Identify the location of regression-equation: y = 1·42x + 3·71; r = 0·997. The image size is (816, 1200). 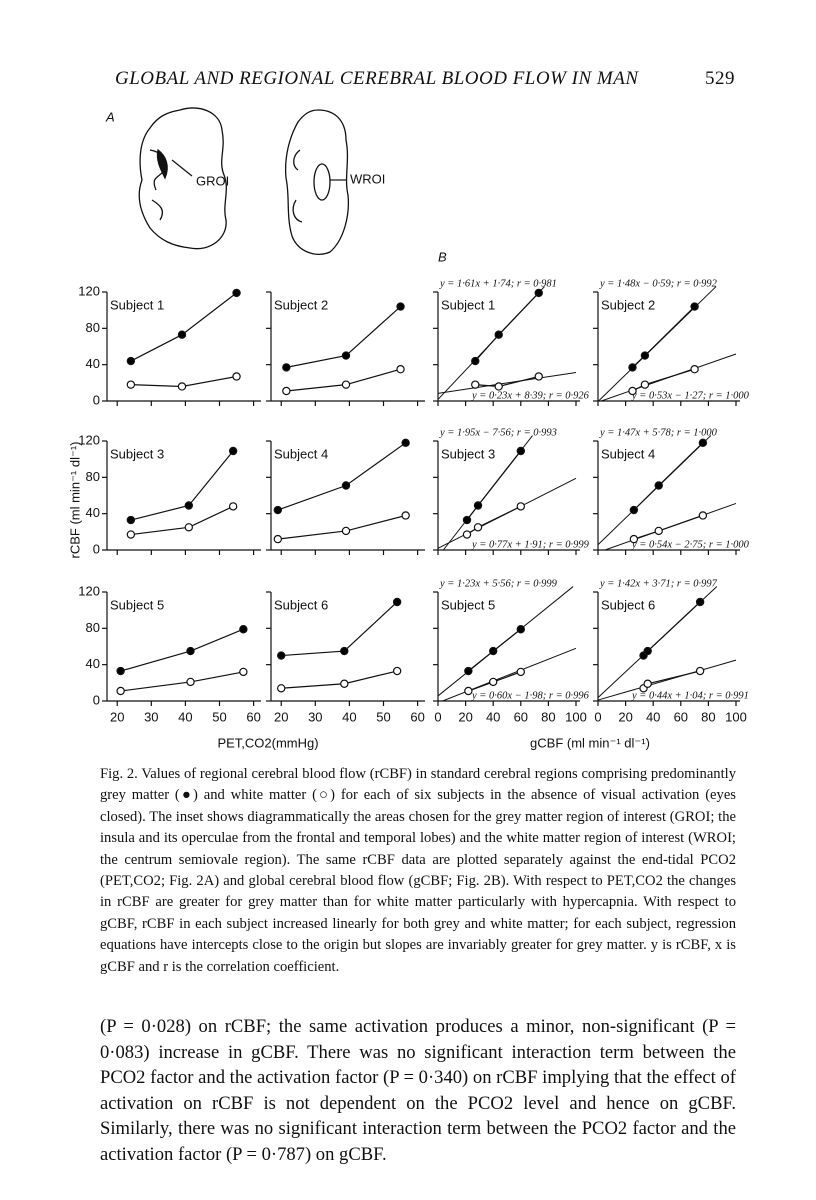
(658, 583).